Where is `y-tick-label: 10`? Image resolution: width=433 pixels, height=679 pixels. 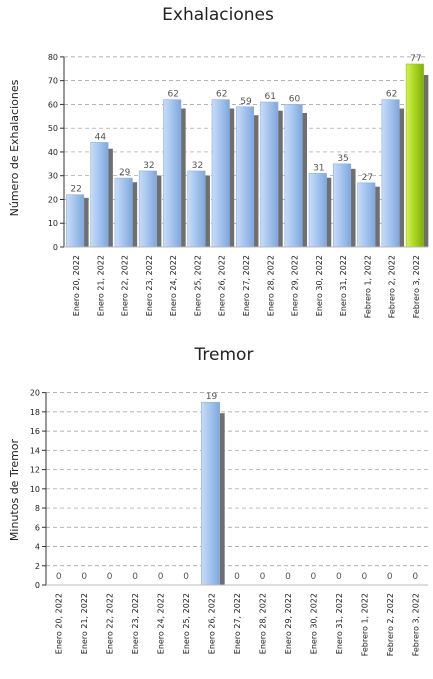
y-tick-label: 10 is located at coordinates (53, 223).